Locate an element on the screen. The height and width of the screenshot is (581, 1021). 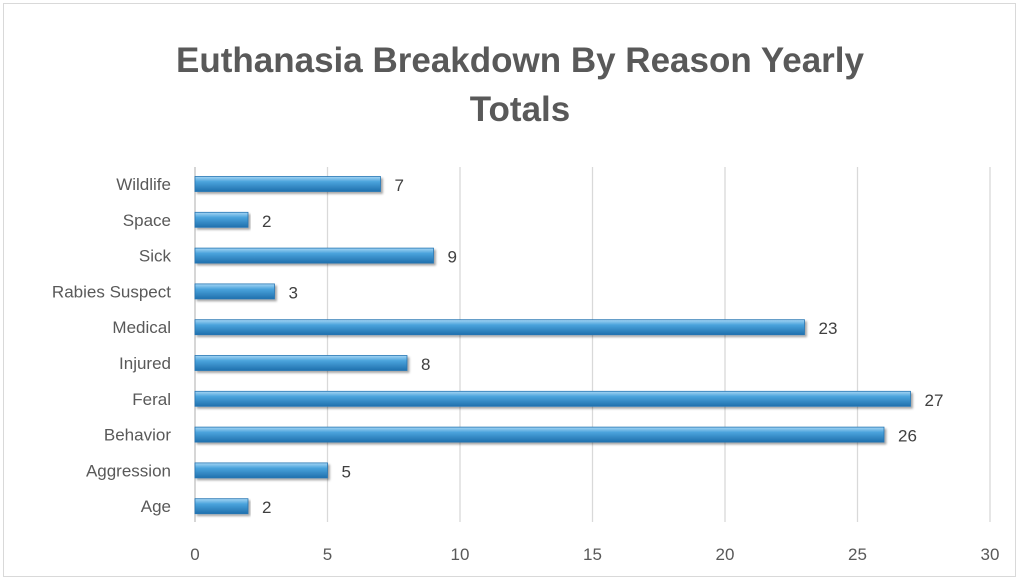
x-tick-label: 30 is located at coordinates (990, 554).